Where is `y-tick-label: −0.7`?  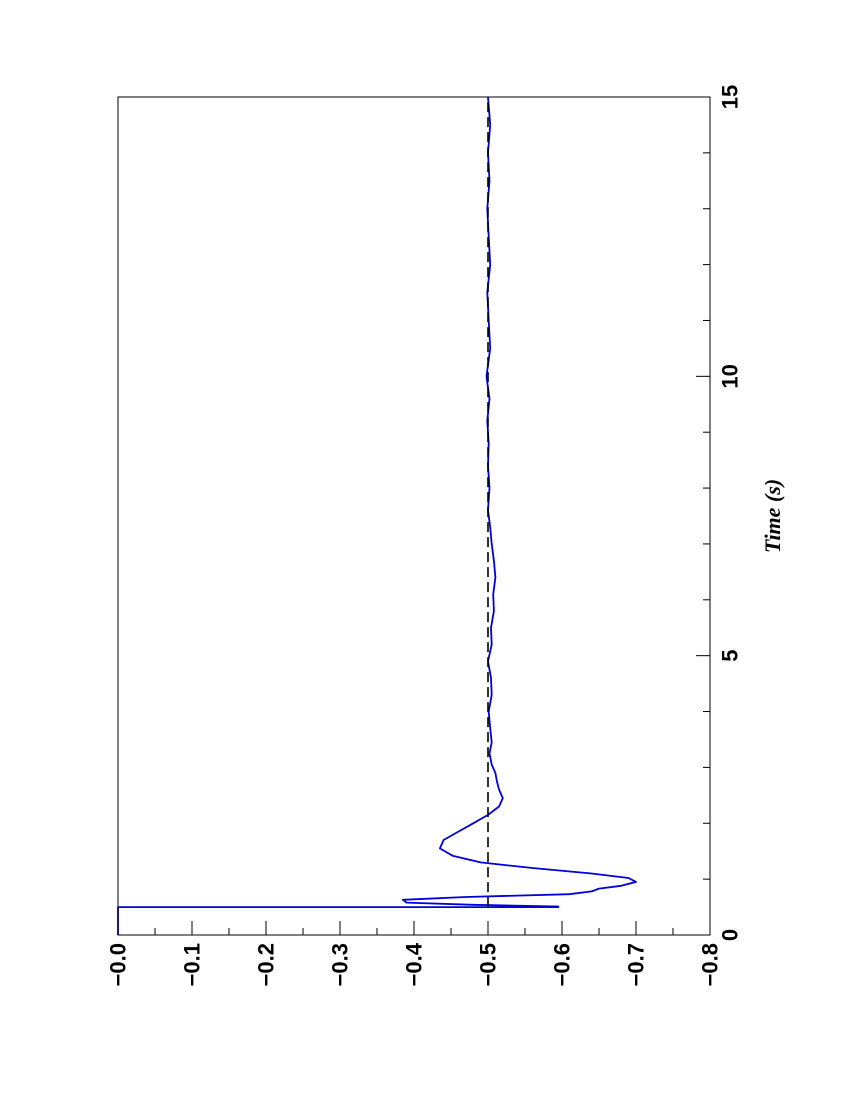
y-tick-label: −0.7 is located at coordinates (636, 964).